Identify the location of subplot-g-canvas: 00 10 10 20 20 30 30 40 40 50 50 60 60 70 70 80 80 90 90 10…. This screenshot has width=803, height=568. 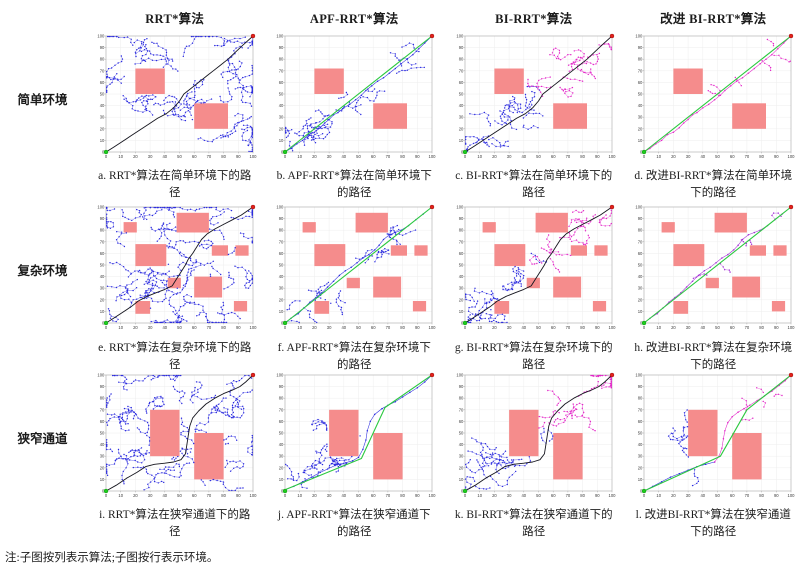
(536, 267).